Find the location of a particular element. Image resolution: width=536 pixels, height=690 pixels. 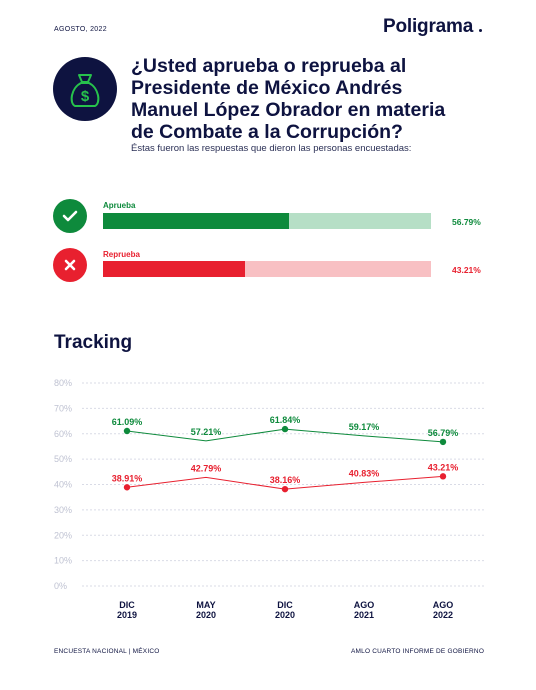

data-label: 61.09% is located at coordinates (127, 422).